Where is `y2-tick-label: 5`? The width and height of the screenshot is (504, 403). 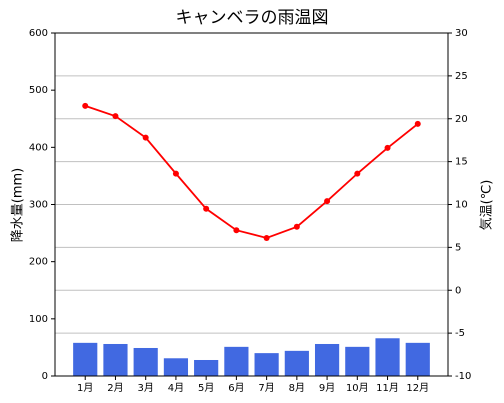 y2-tick-label: 5 is located at coordinates (458, 247).